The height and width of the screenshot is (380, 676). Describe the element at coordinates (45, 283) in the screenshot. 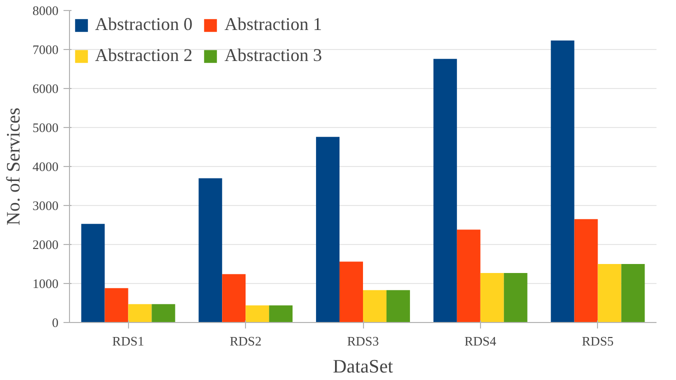

I see `y-tick-label: 1000` at that location.